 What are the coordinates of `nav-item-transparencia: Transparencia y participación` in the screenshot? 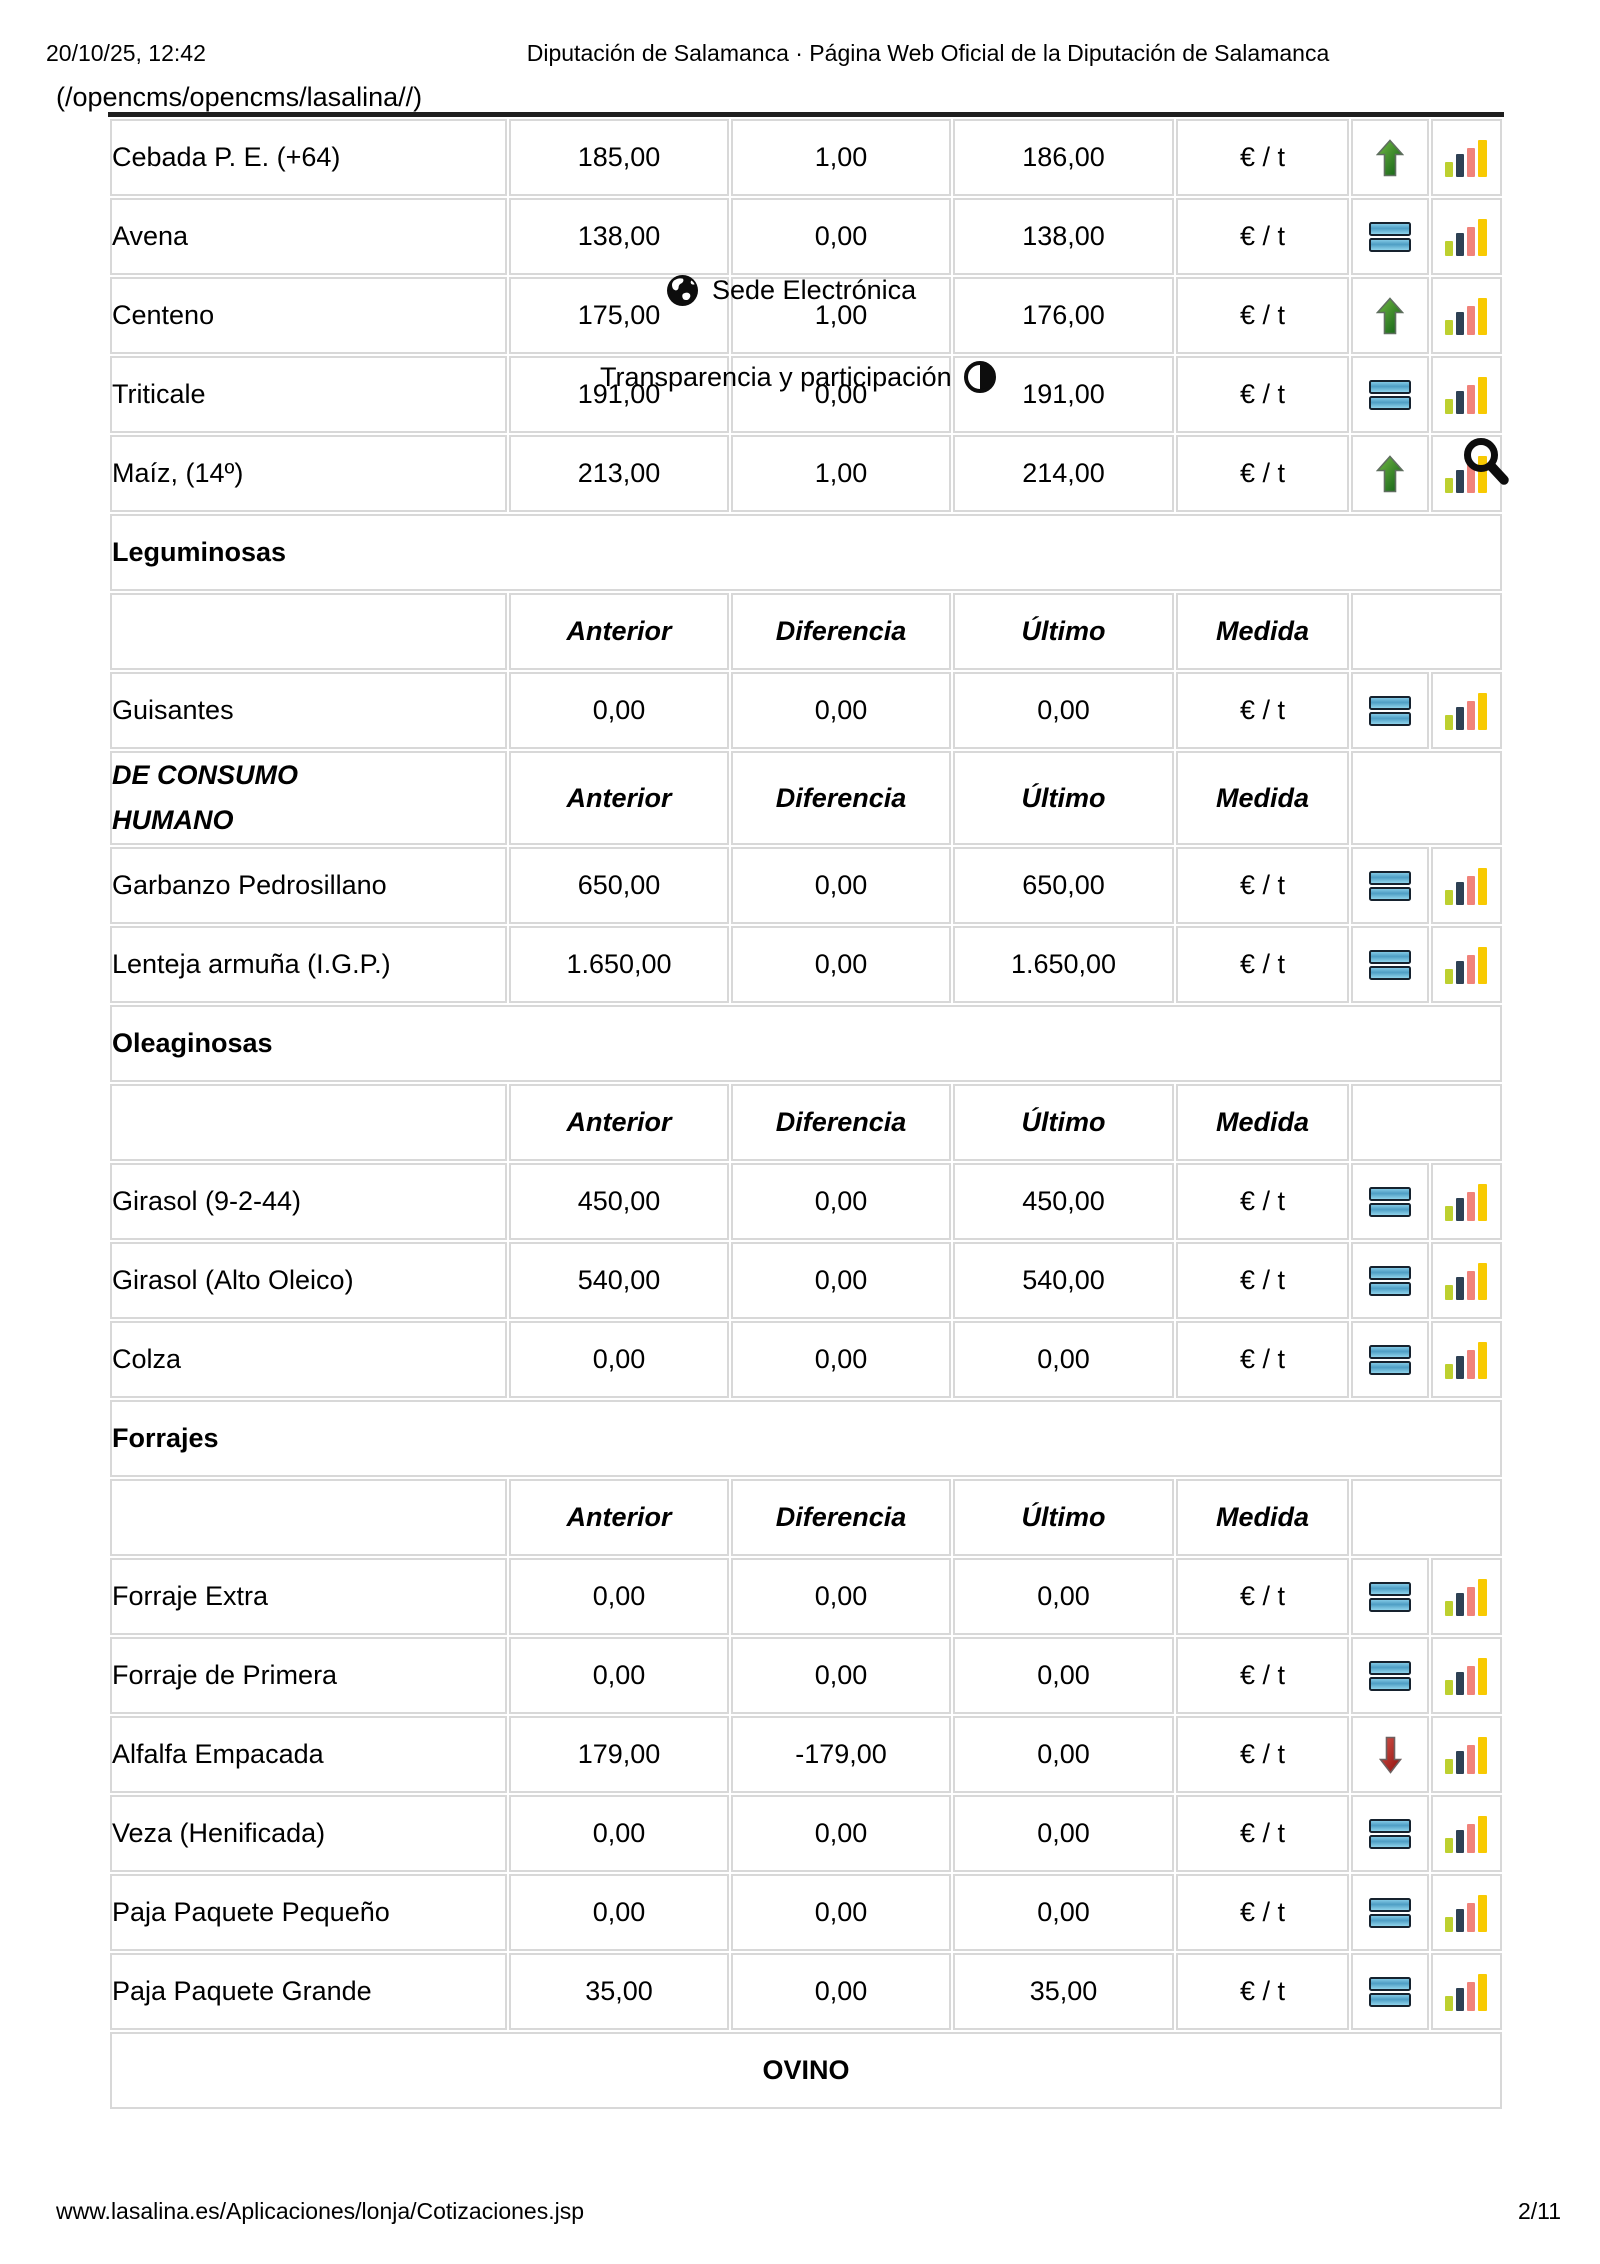 It's located at (798, 377).